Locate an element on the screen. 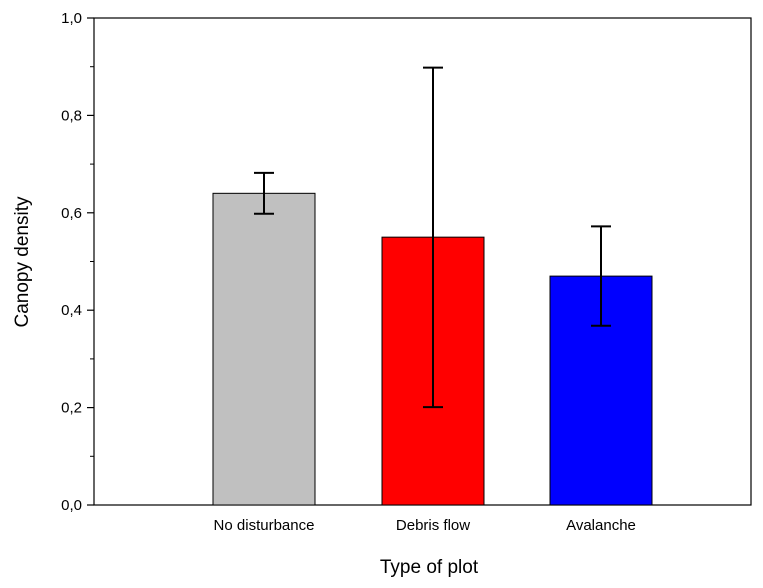 The image size is (763, 588). y-tick-label: 0,8 is located at coordinates (71, 115).